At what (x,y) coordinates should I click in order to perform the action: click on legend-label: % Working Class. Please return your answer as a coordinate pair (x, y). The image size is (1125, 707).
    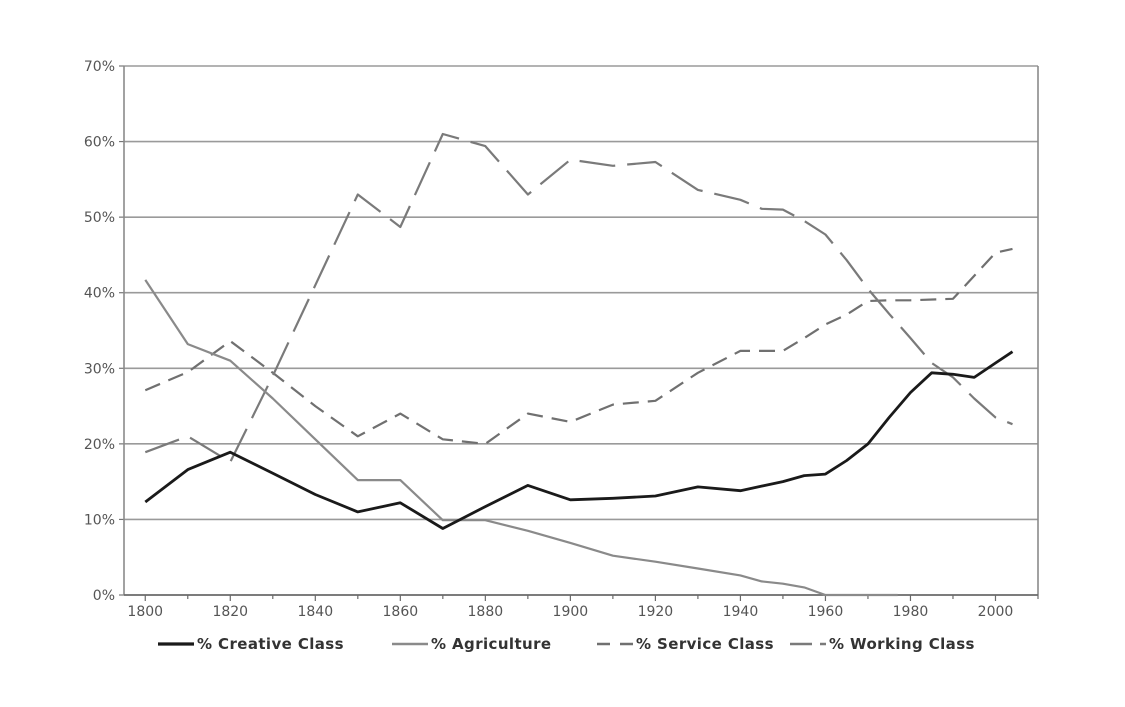
    Looking at the image, I should click on (902, 644).